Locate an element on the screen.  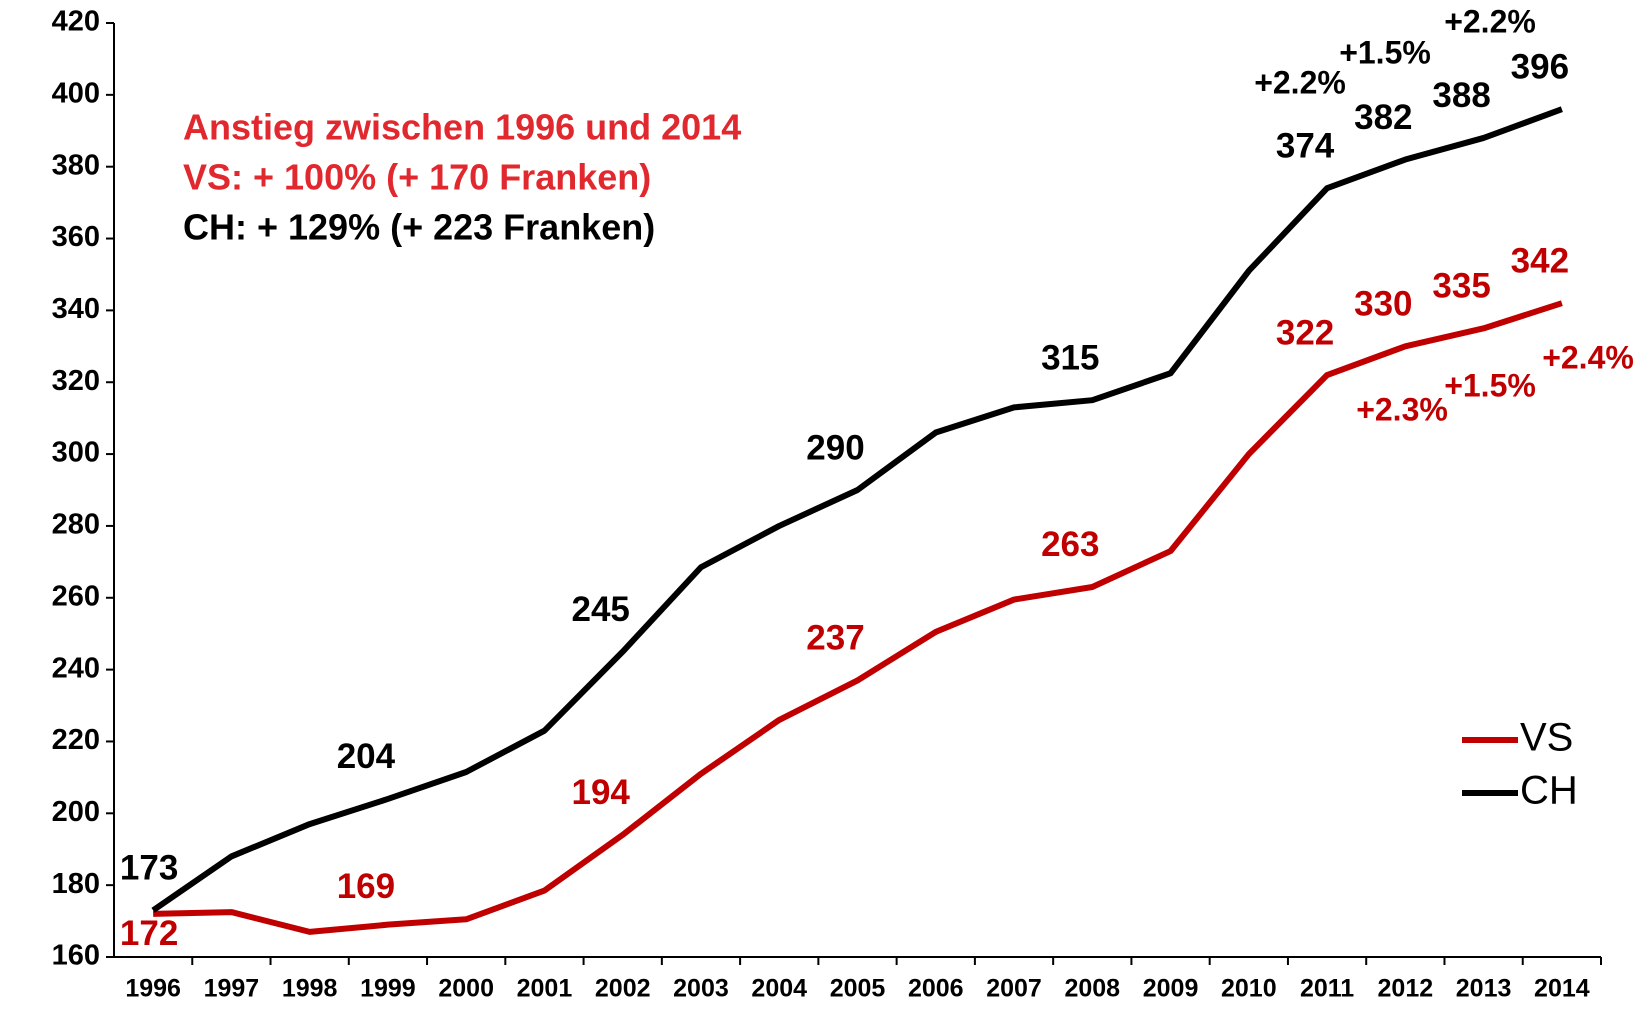
data-label: 263 is located at coordinates (1070, 544).